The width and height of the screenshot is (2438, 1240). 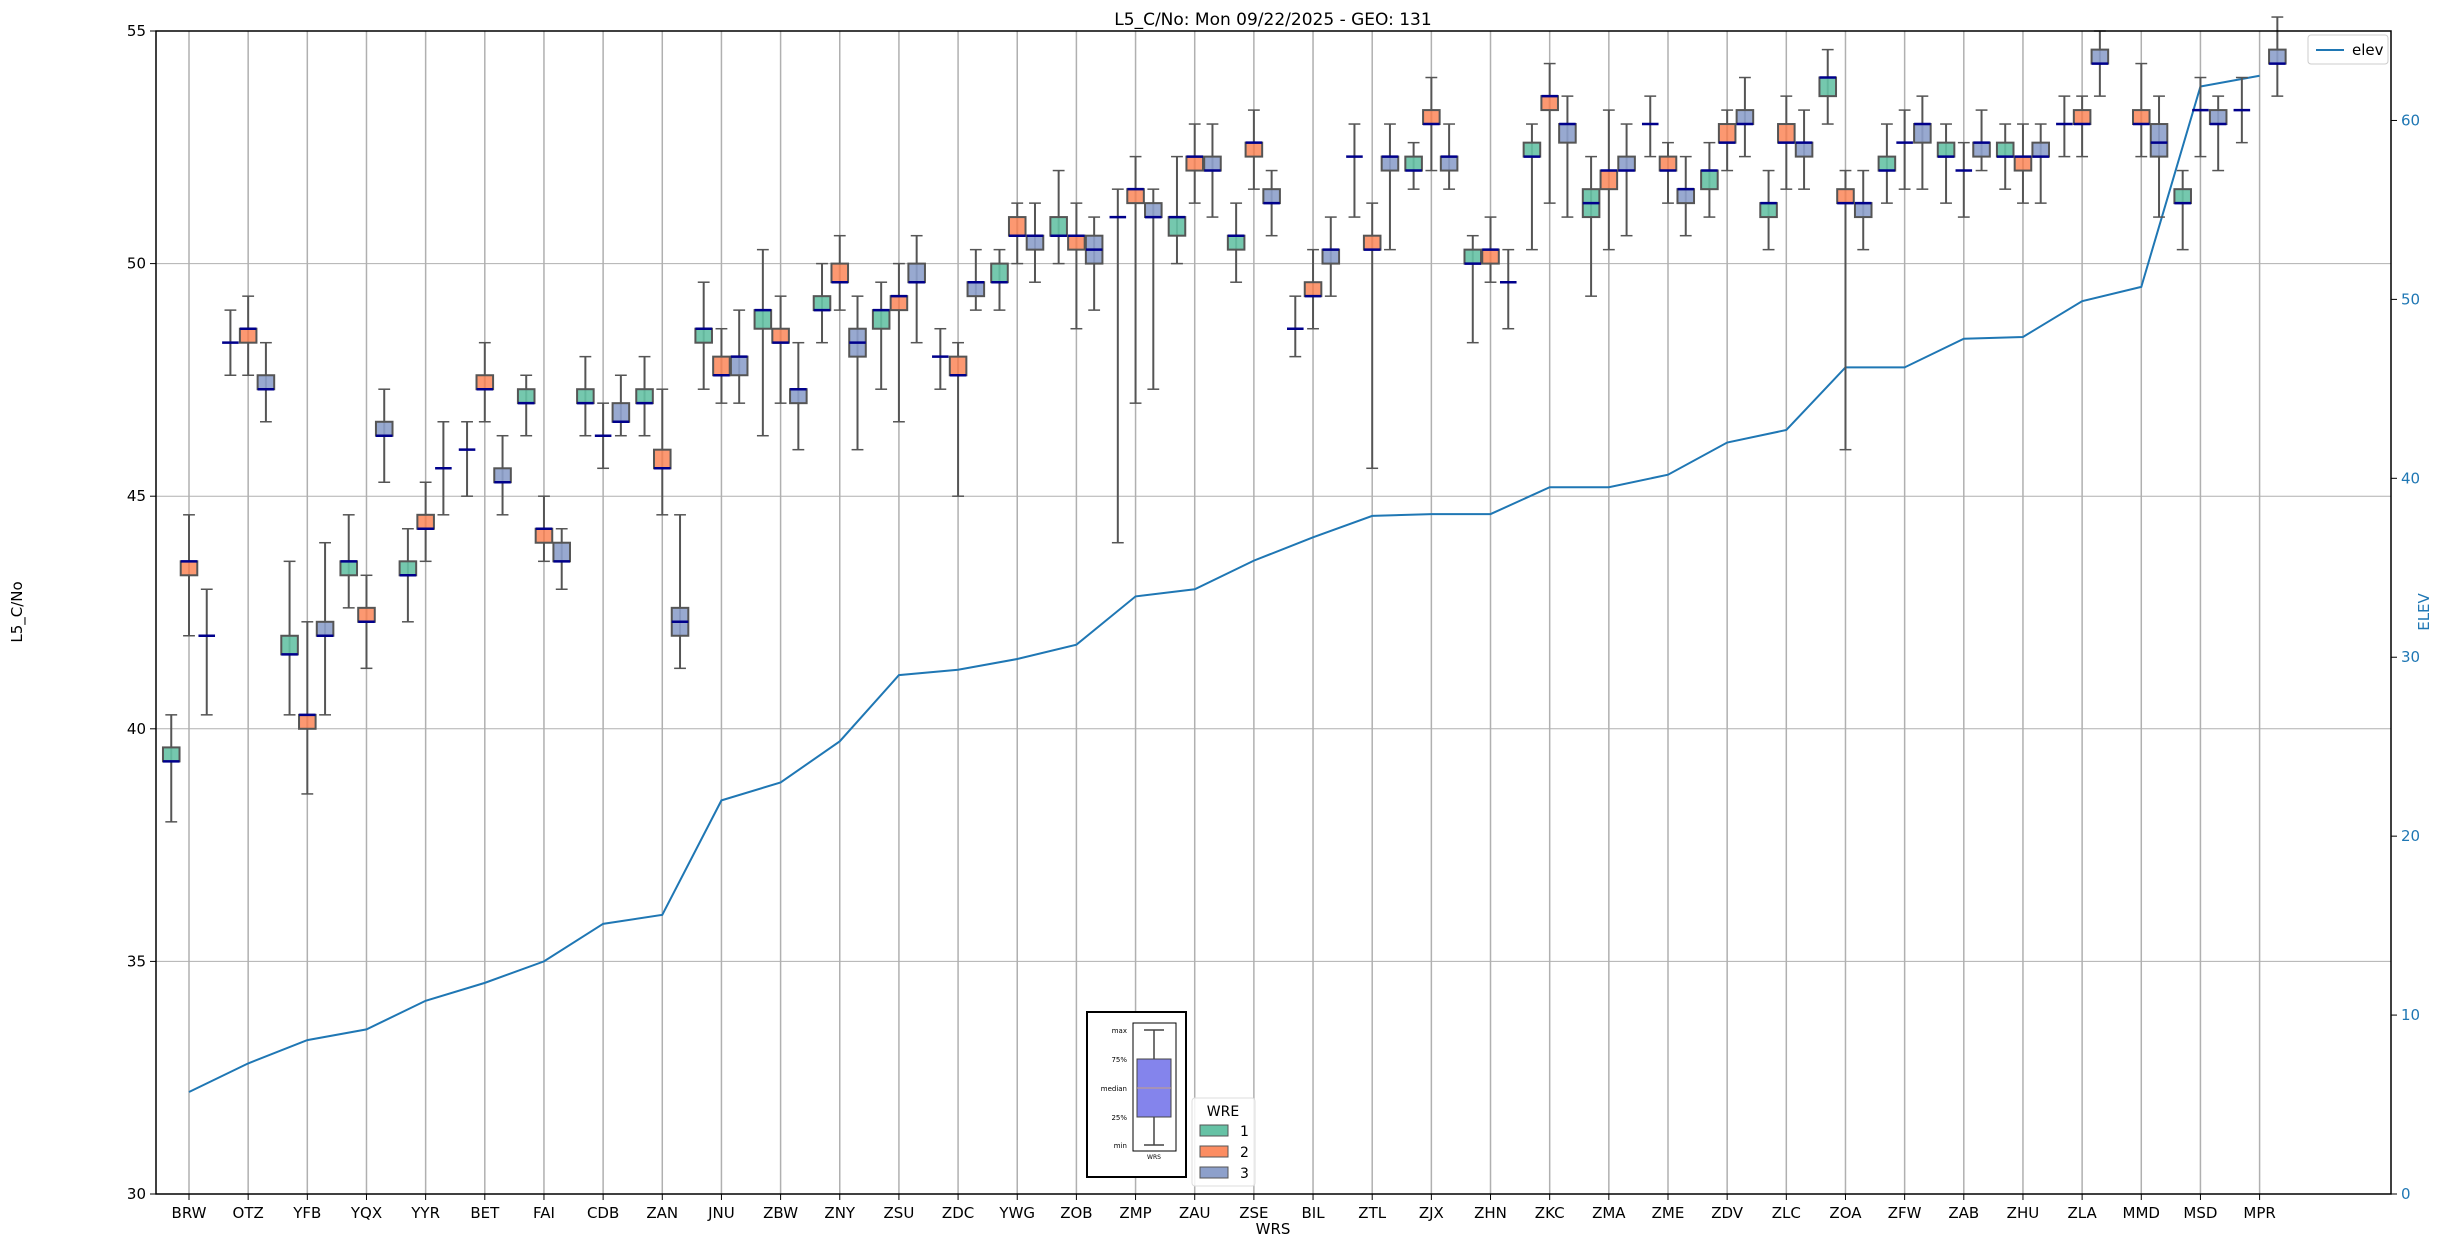 What do you see at coordinates (1295, 326) in the screenshot?
I see `box-bil-wre1` at bounding box center [1295, 326].